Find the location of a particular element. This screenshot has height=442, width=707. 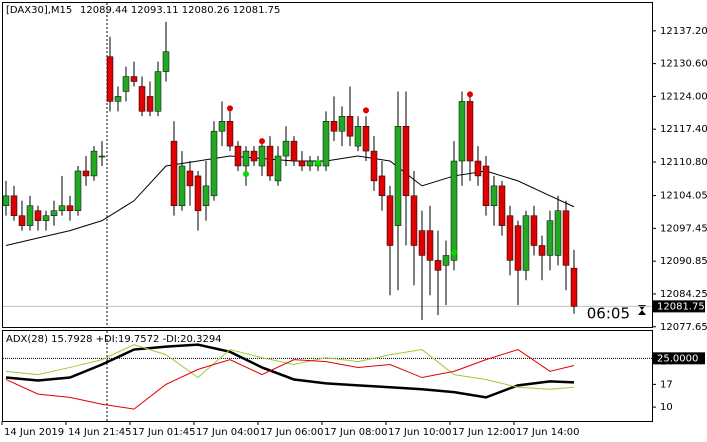

x-tick-label: 17 Jun 04:00 is located at coordinates (228, 432).